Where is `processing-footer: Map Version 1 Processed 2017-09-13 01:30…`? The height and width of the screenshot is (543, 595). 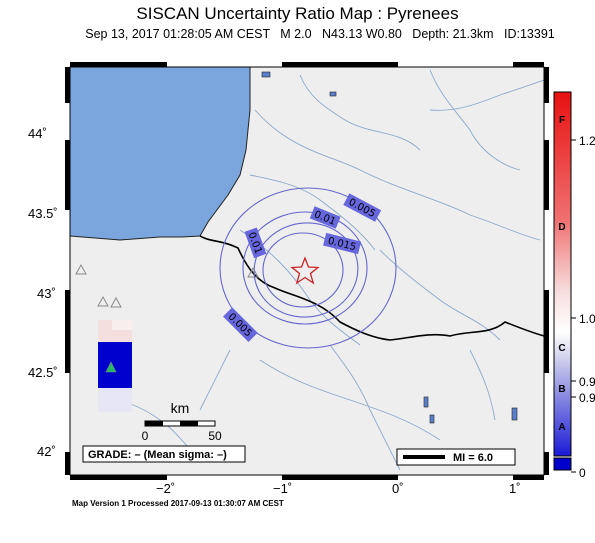 processing-footer: Map Version 1 Processed 2017-09-13 01:30… is located at coordinates (178, 503).